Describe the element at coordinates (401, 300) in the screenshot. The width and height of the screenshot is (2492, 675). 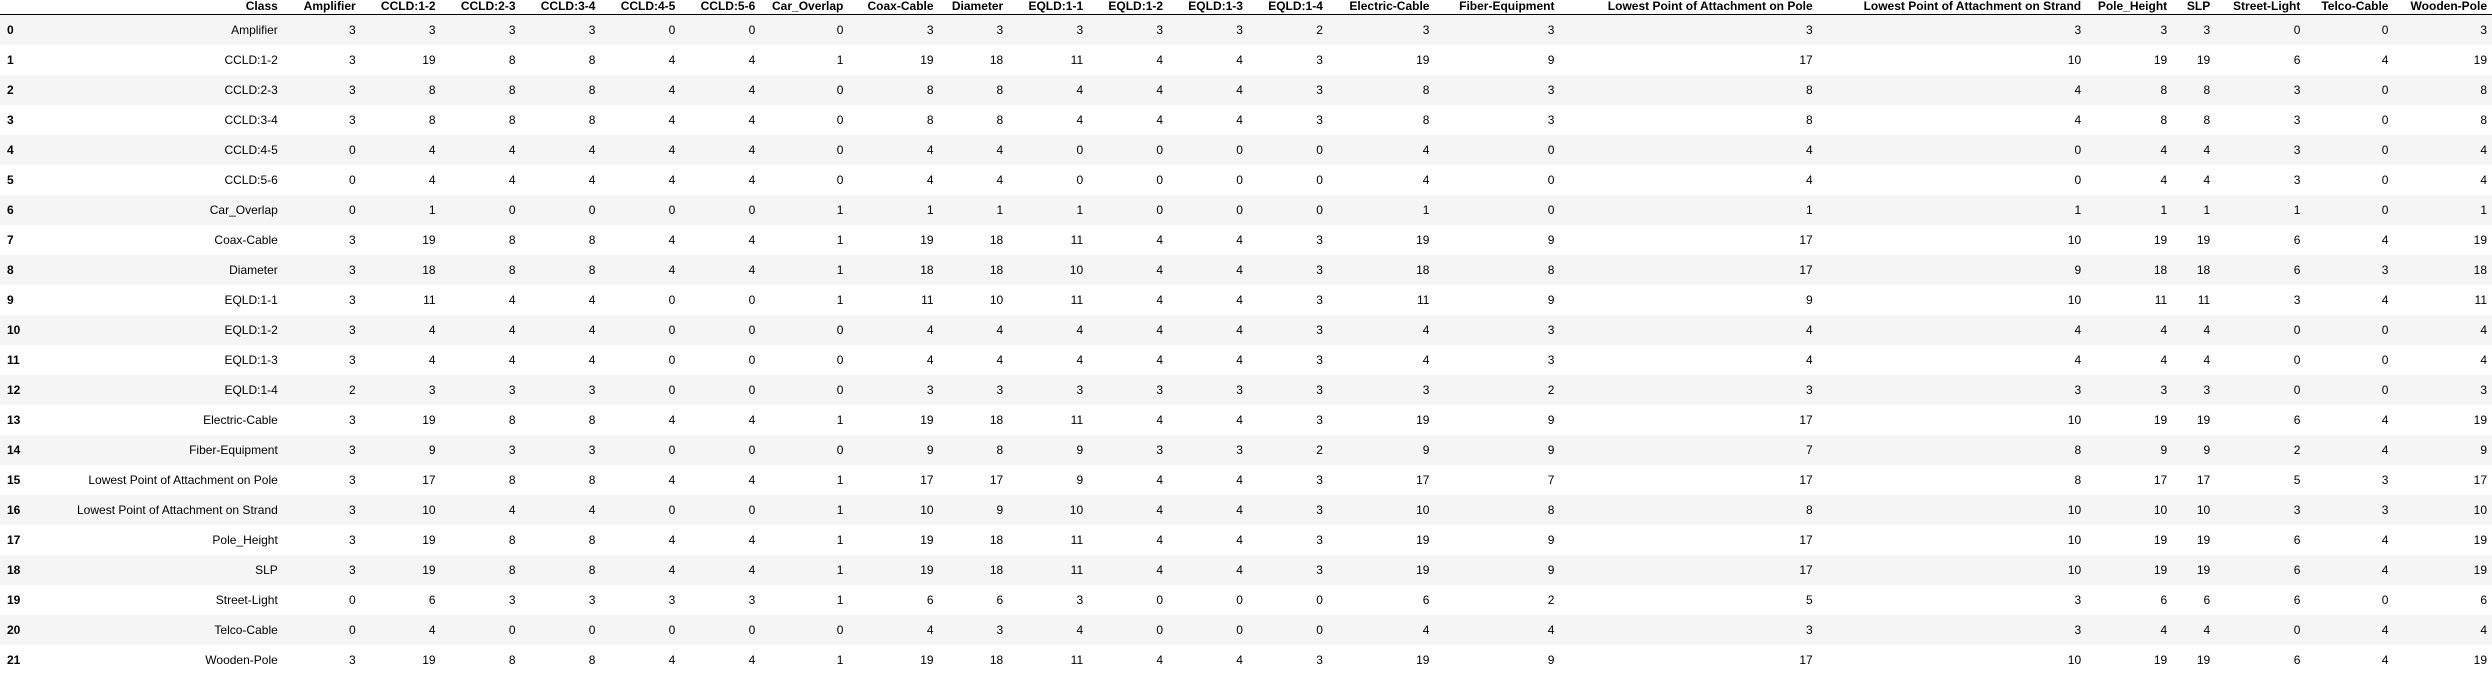
I see `table-cell: 11` at that location.